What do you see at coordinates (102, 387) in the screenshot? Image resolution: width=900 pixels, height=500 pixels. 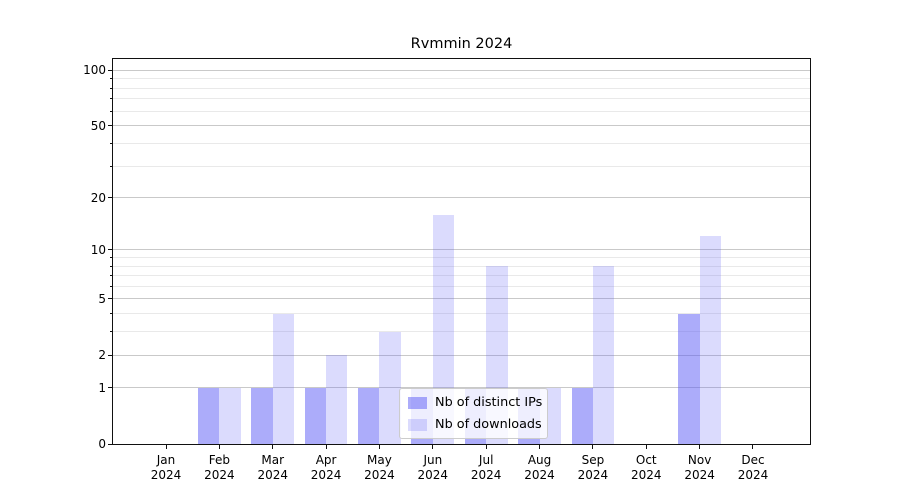 I see `y-tick-label: 1` at bounding box center [102, 387].